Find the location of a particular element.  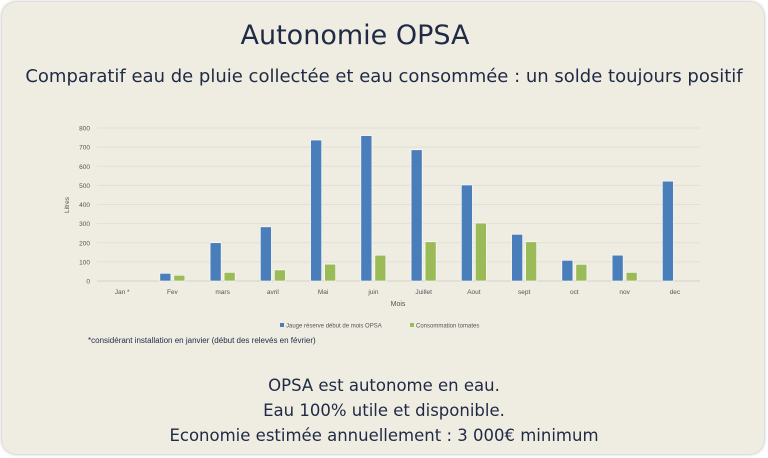

y-tick-label: 800 is located at coordinates (84, 129).